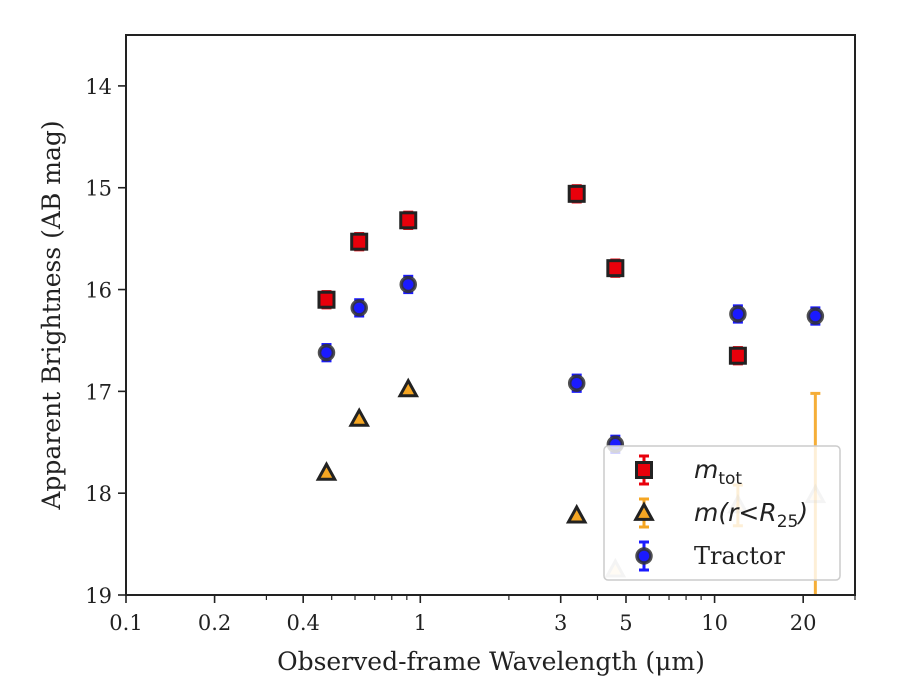 This screenshot has width=900, height=700. What do you see at coordinates (98, 291) in the screenshot?
I see `y-tick-label: 16` at bounding box center [98, 291].